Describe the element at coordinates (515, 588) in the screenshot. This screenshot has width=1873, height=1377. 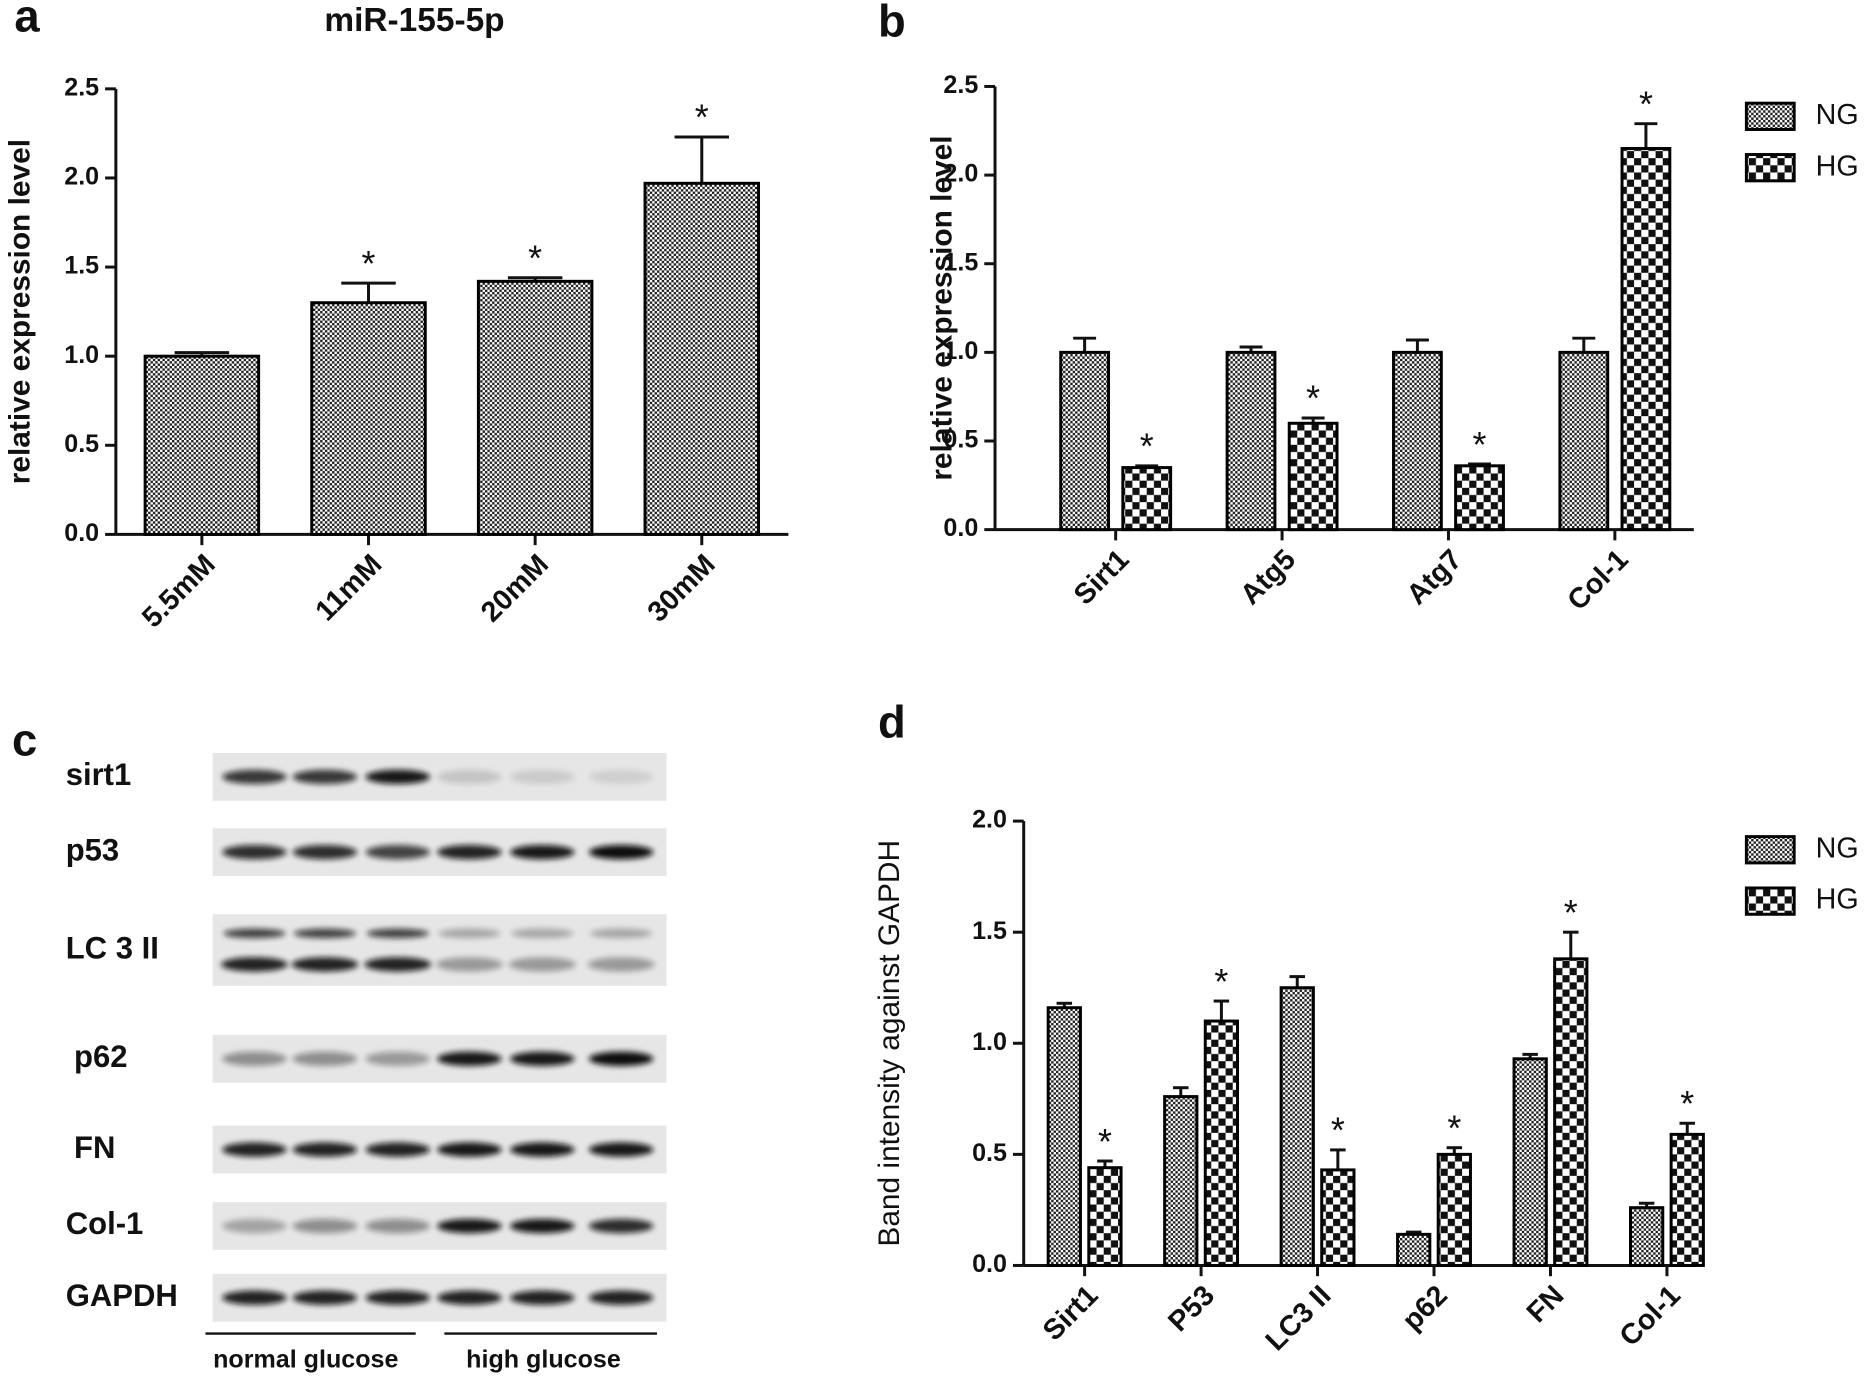
I see `x-tick-label: 20mM` at that location.